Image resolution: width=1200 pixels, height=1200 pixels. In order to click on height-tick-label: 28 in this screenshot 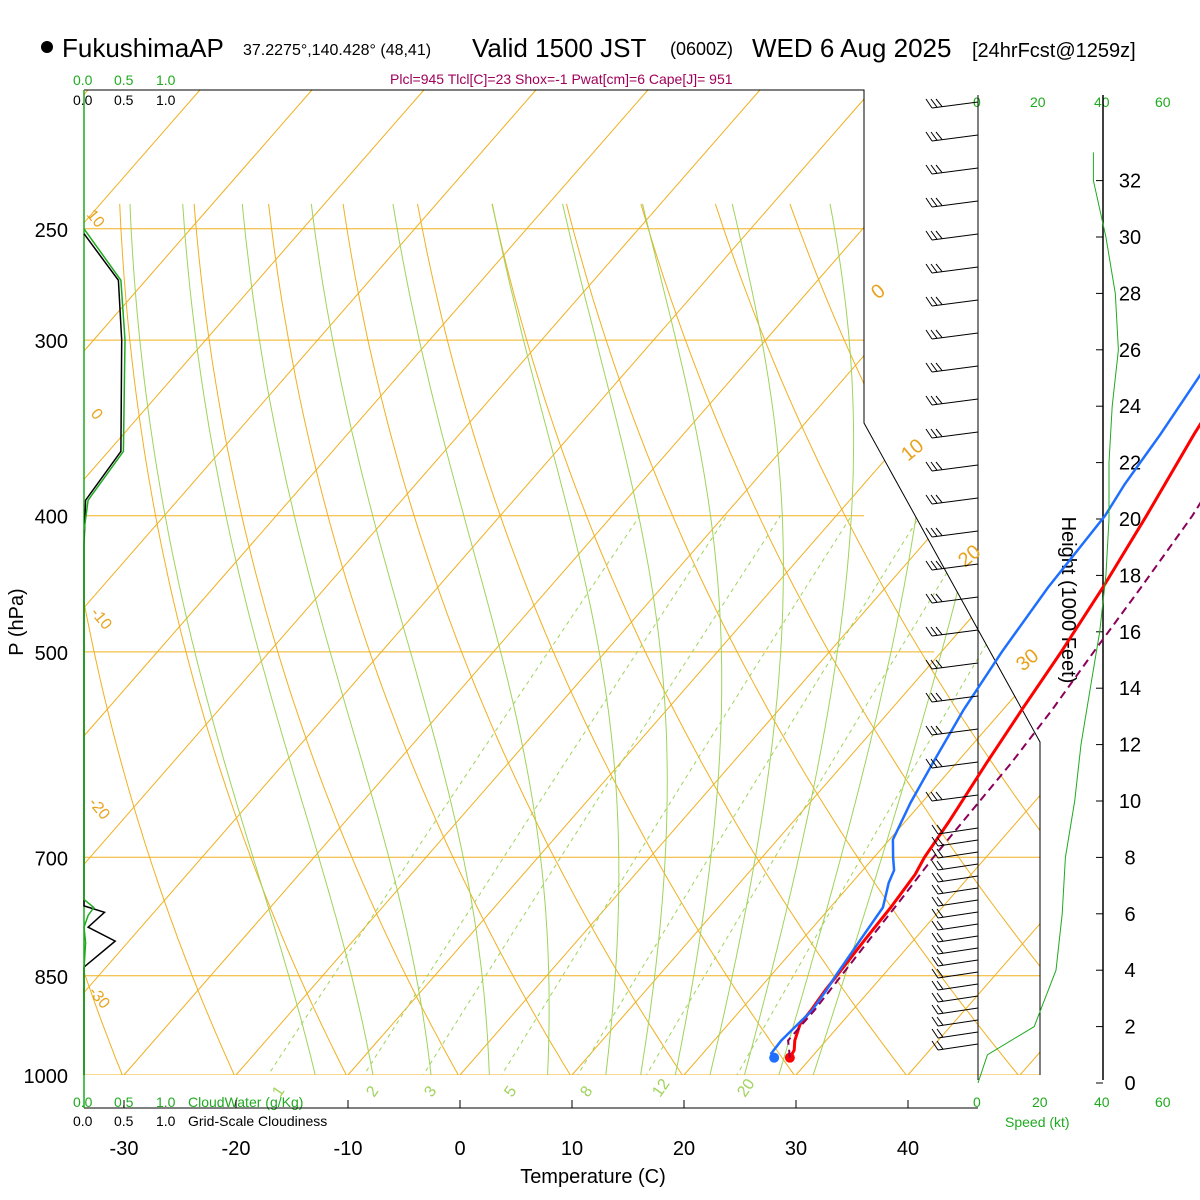, I will do `click(1130, 294)`.